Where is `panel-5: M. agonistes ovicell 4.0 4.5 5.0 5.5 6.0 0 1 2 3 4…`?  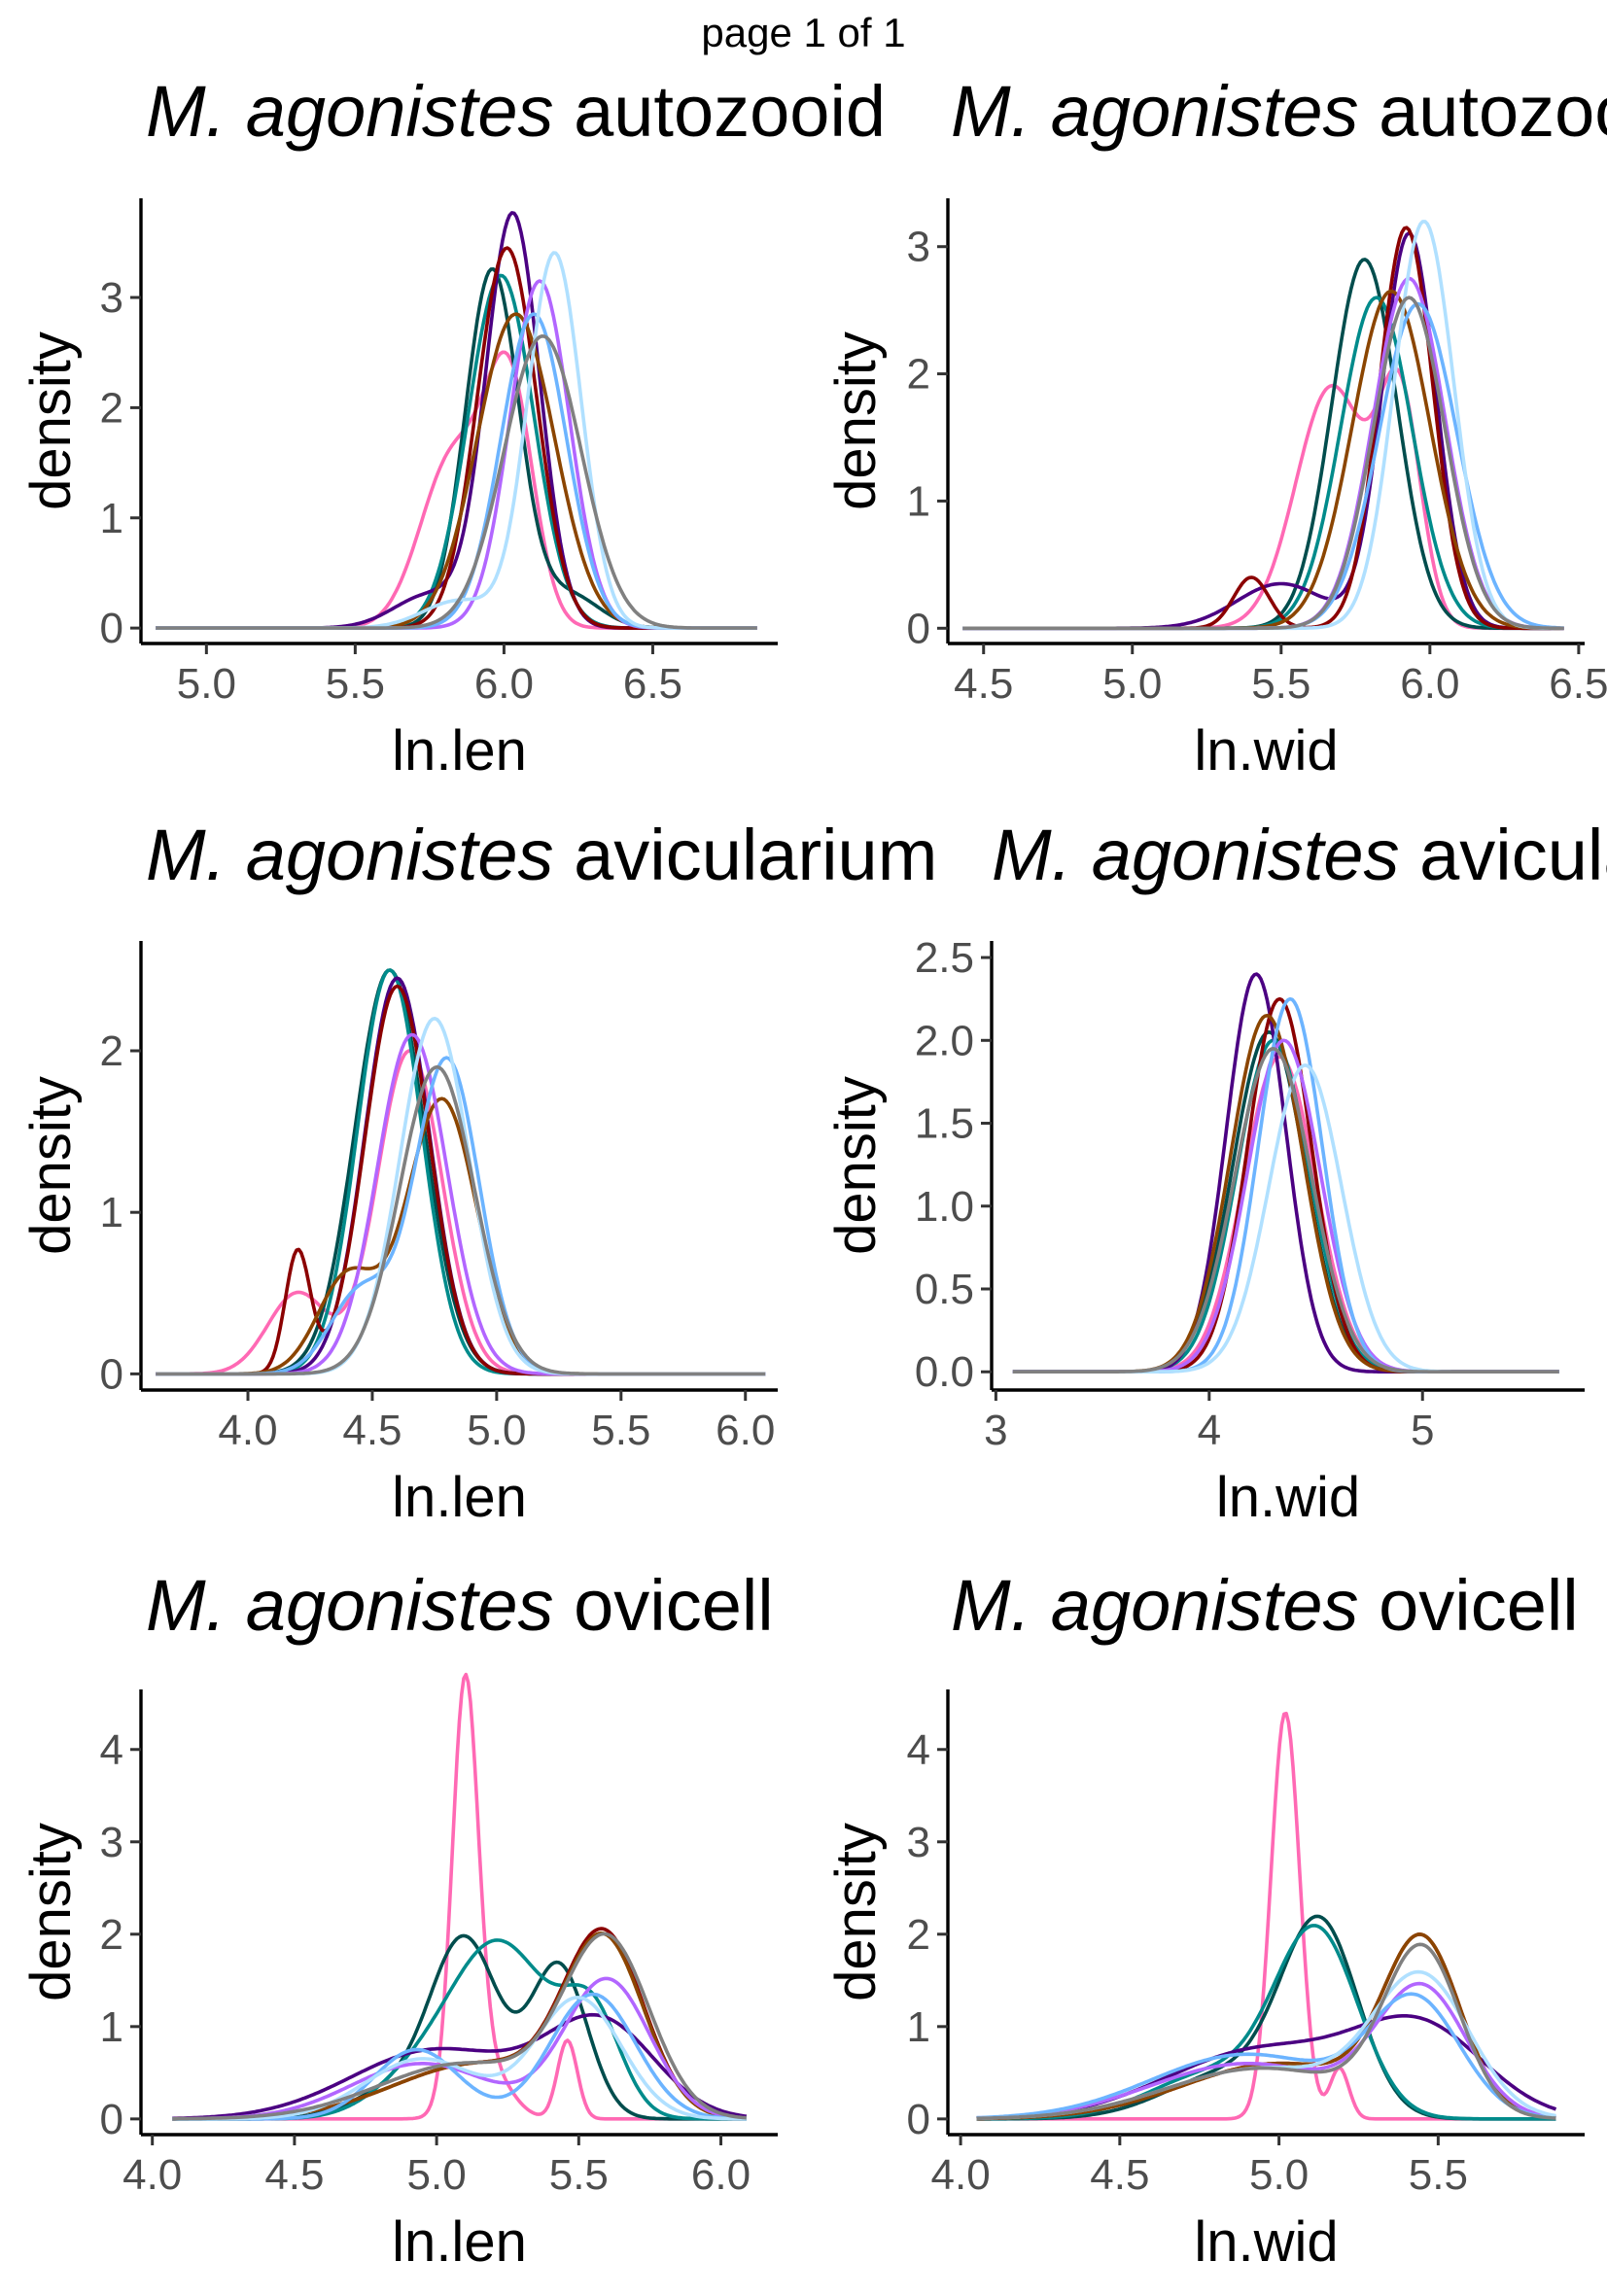
panel-5: M. agonistes ovicell 4.0 4.5 5.0 5.5 6.0 0 1 2 3 4… is located at coordinates (398, 1919).